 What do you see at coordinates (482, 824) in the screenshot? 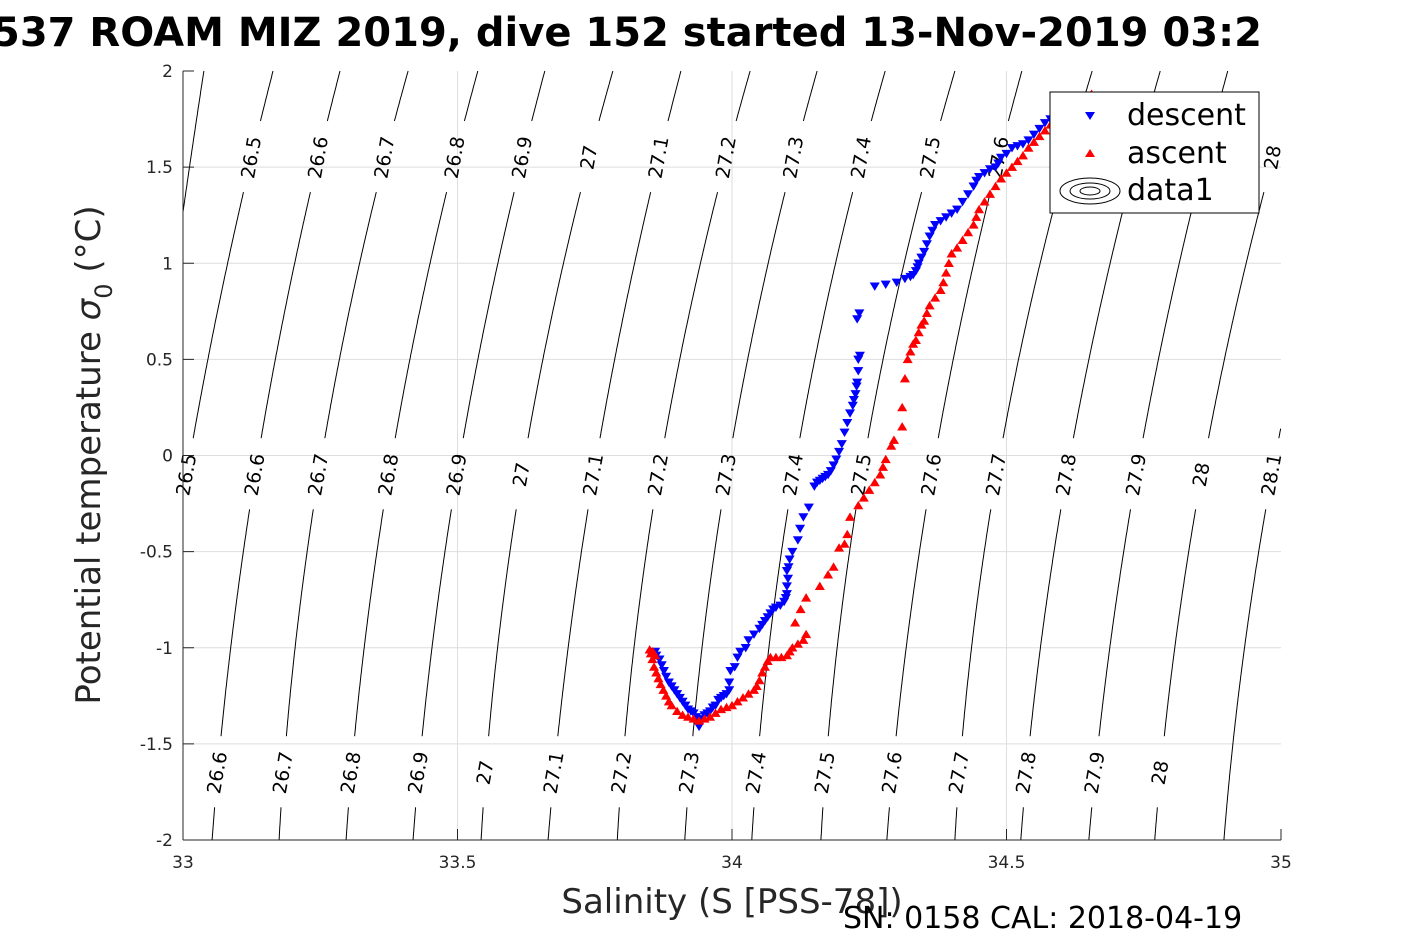
I see `contour-line-27.0` at bounding box center [482, 824].